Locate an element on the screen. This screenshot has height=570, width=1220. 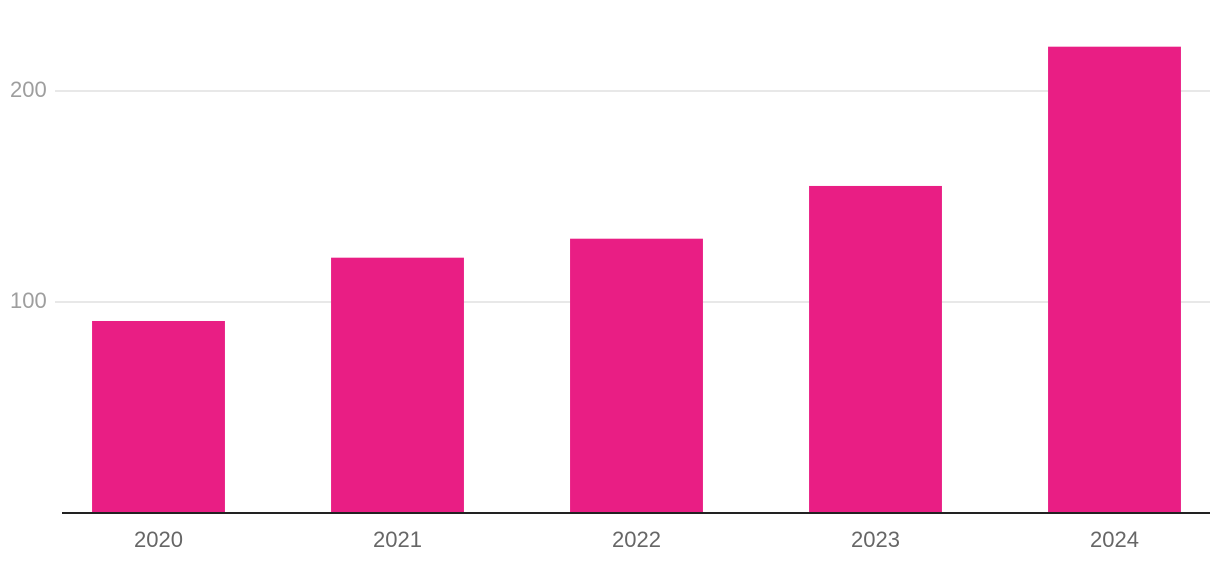
x-tick-label: 2021 is located at coordinates (397, 539).